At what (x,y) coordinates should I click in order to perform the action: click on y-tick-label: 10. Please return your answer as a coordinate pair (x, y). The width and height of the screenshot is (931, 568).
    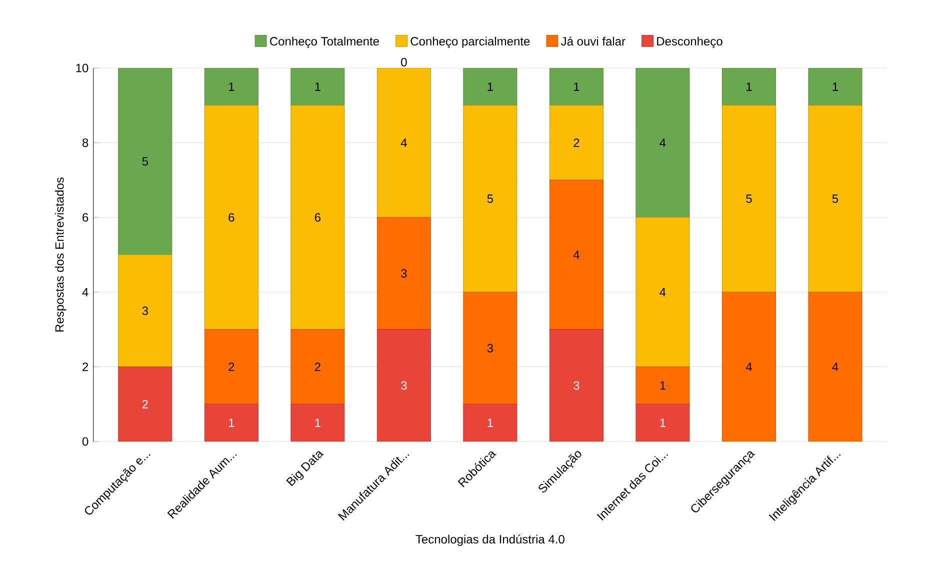
    Looking at the image, I should click on (82, 68).